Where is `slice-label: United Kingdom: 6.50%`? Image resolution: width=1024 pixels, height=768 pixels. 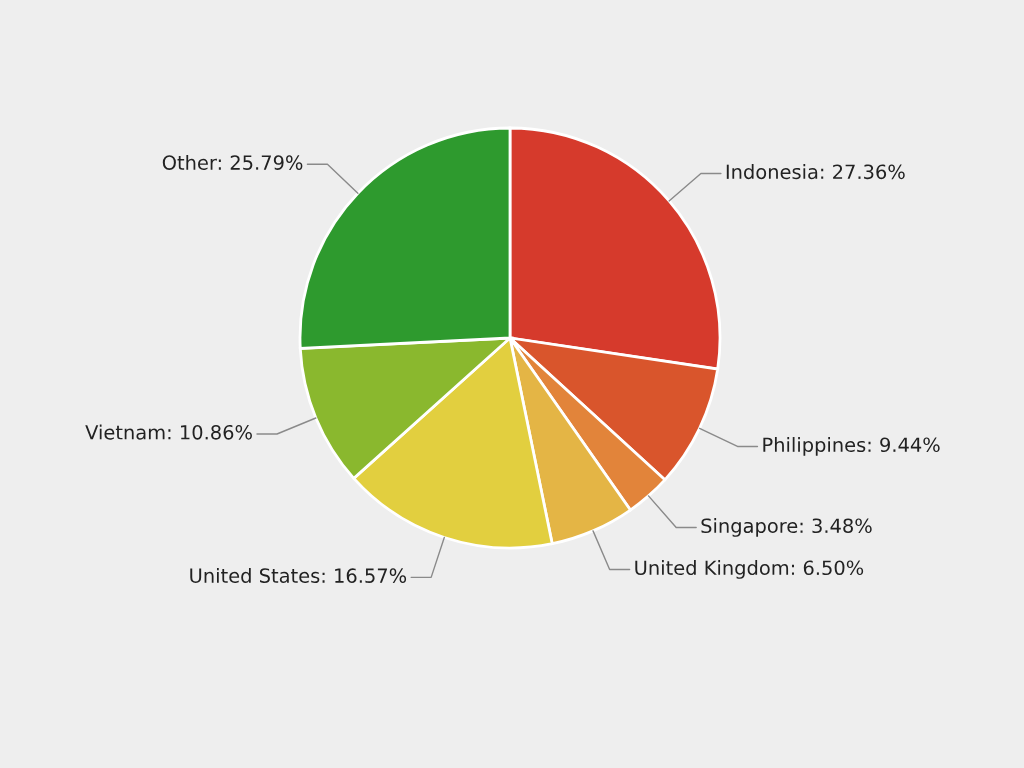 slice-label: United Kingdom: 6.50% is located at coordinates (749, 569).